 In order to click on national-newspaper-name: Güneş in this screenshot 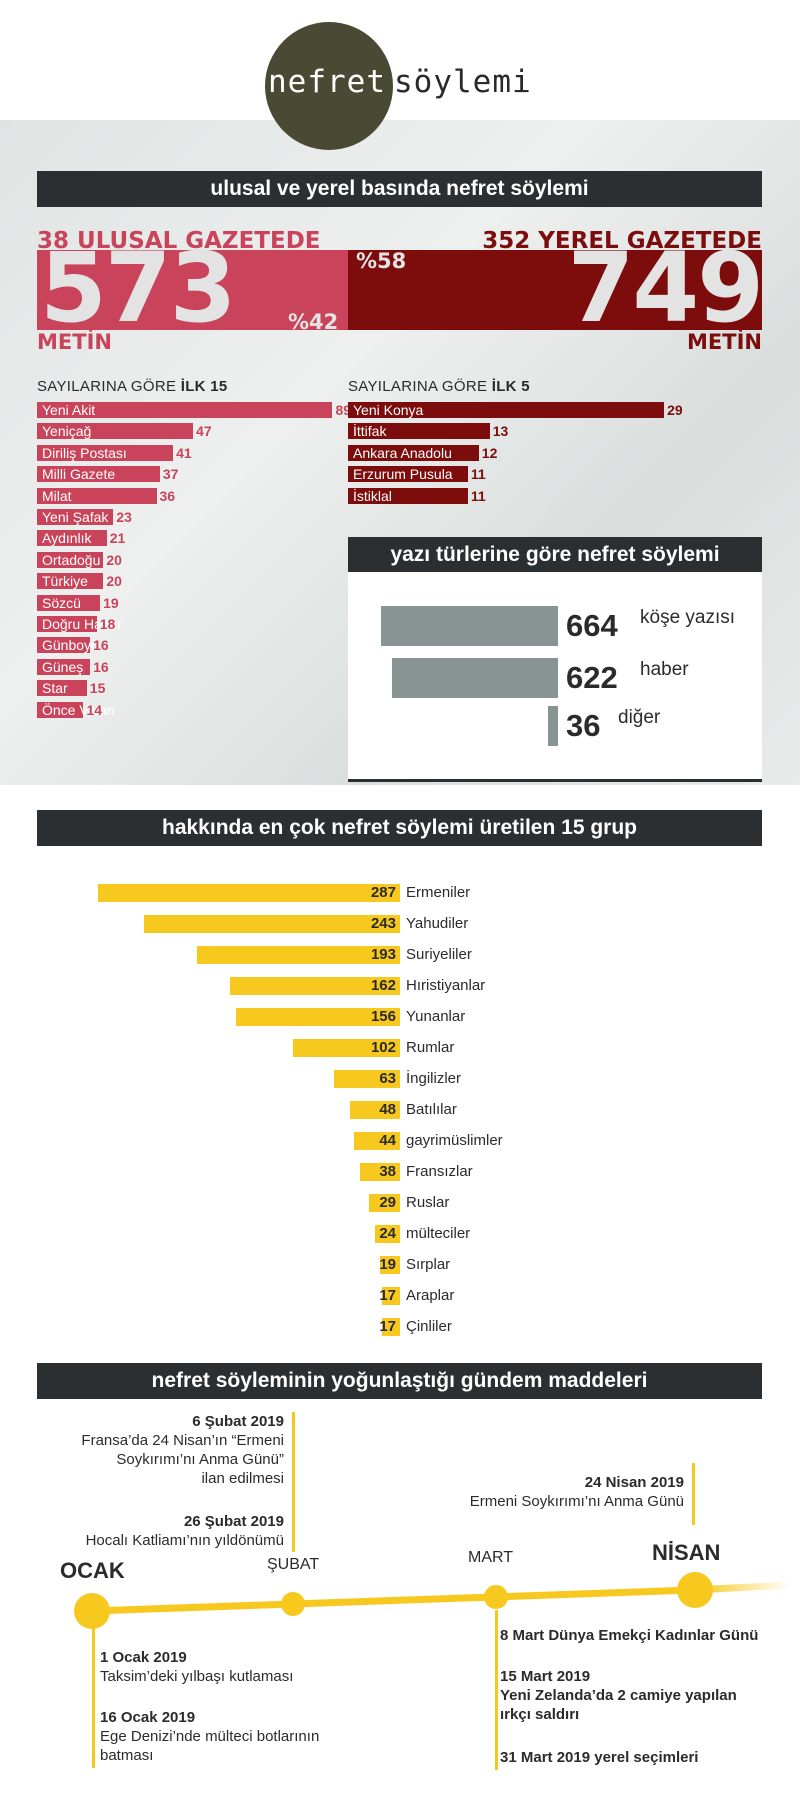, I will do `click(63, 666)`.